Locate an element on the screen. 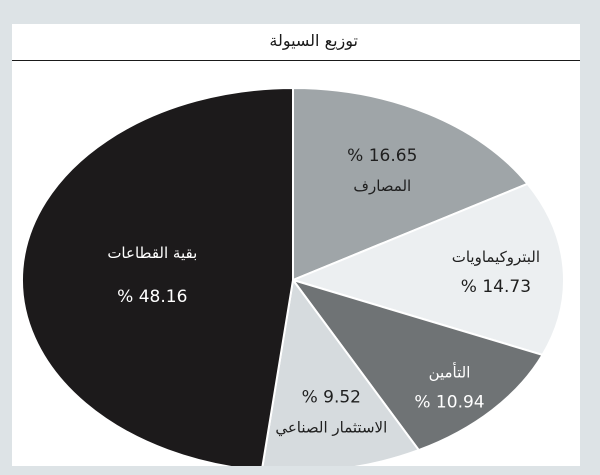  slice-label: التأمين is located at coordinates (450, 371).